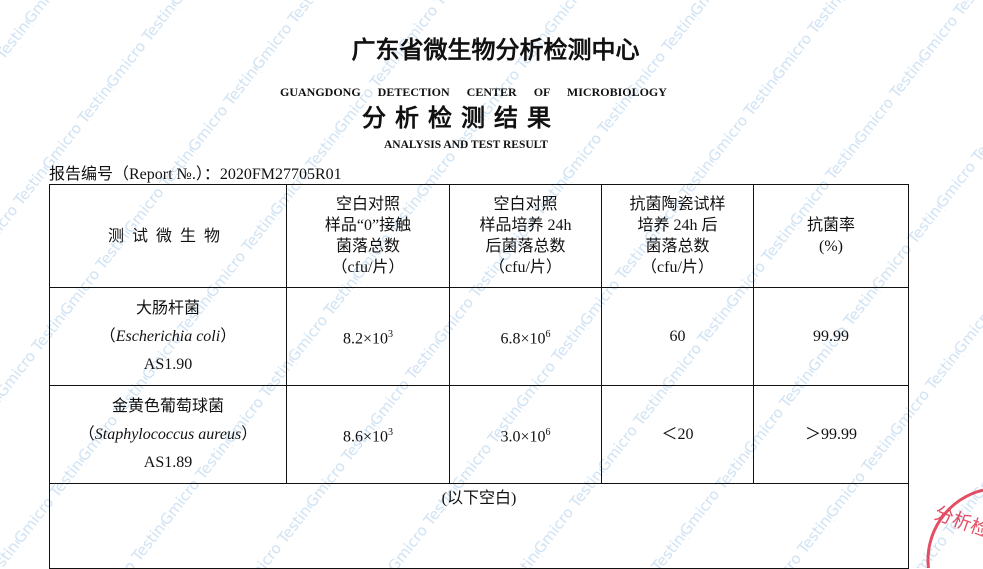 The height and width of the screenshot is (569, 983). Describe the element at coordinates (957, 522) in the screenshot. I see `stamp-text: 分析检` at that location.